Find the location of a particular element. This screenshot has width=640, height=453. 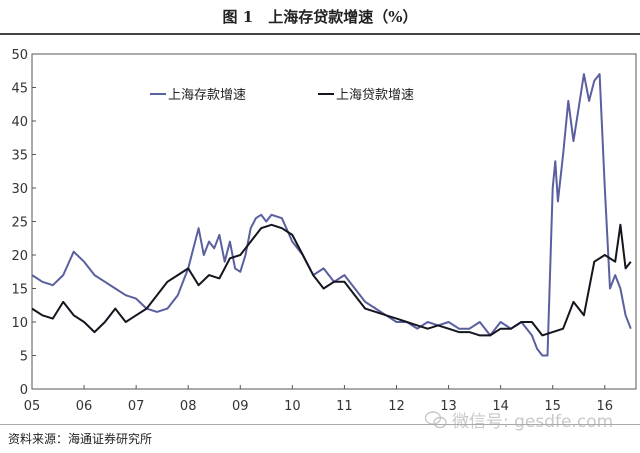

legend-deposit-label: 上海存款增速 is located at coordinates (207, 95).